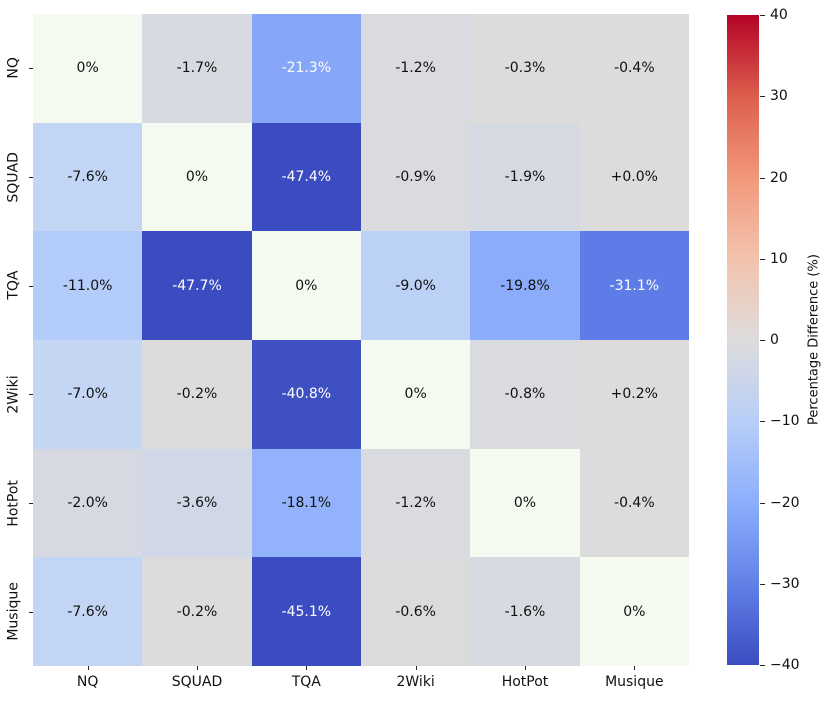  What do you see at coordinates (197, 682) in the screenshot?
I see `x-axis-label: SQUAD` at bounding box center [197, 682].